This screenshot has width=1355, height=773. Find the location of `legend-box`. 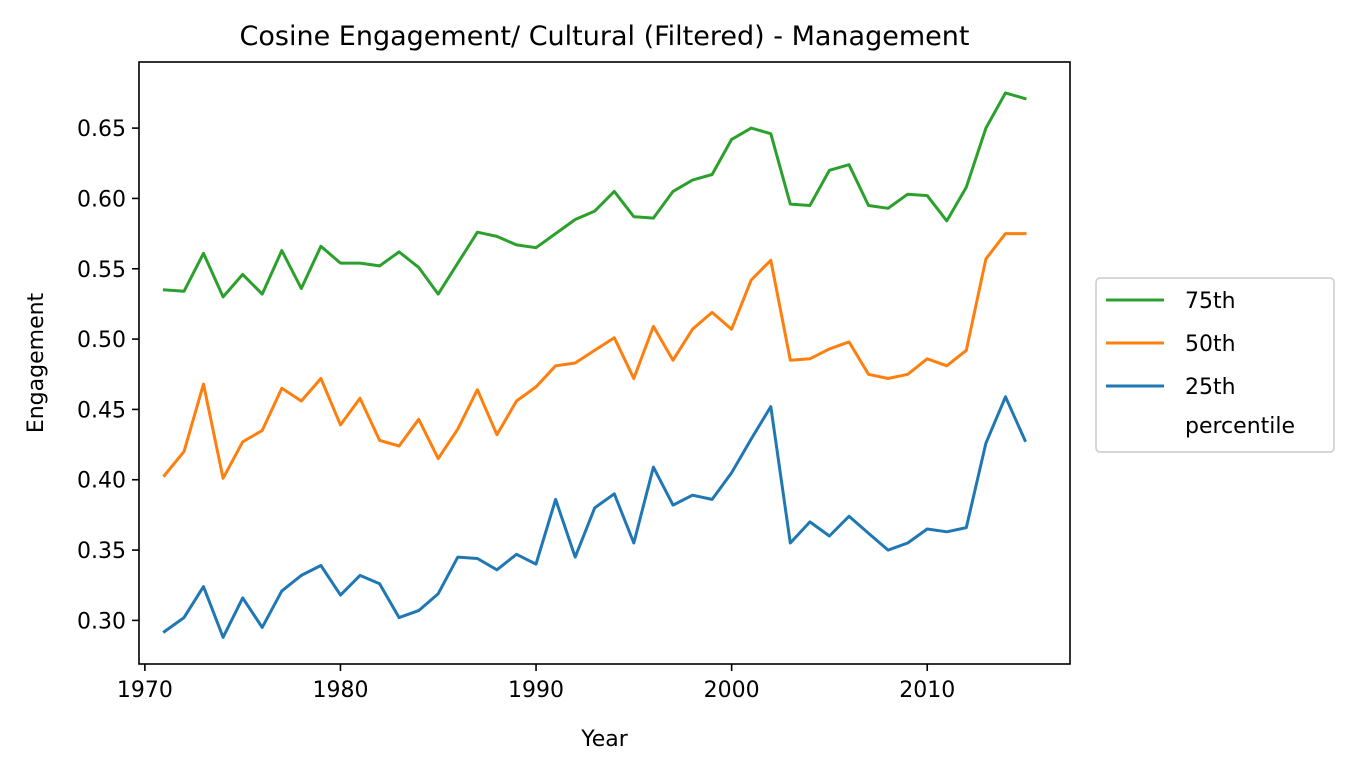

legend-box is located at coordinates (1215, 365).